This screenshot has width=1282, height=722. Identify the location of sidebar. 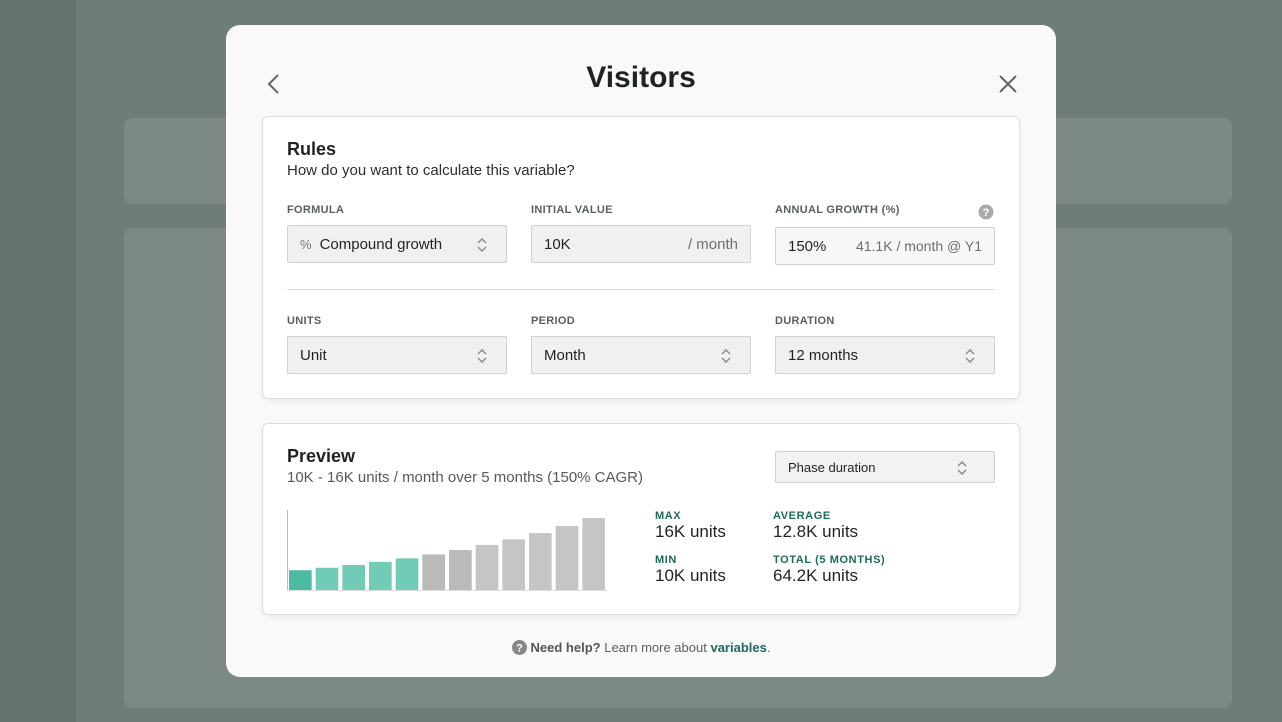
(38, 361).